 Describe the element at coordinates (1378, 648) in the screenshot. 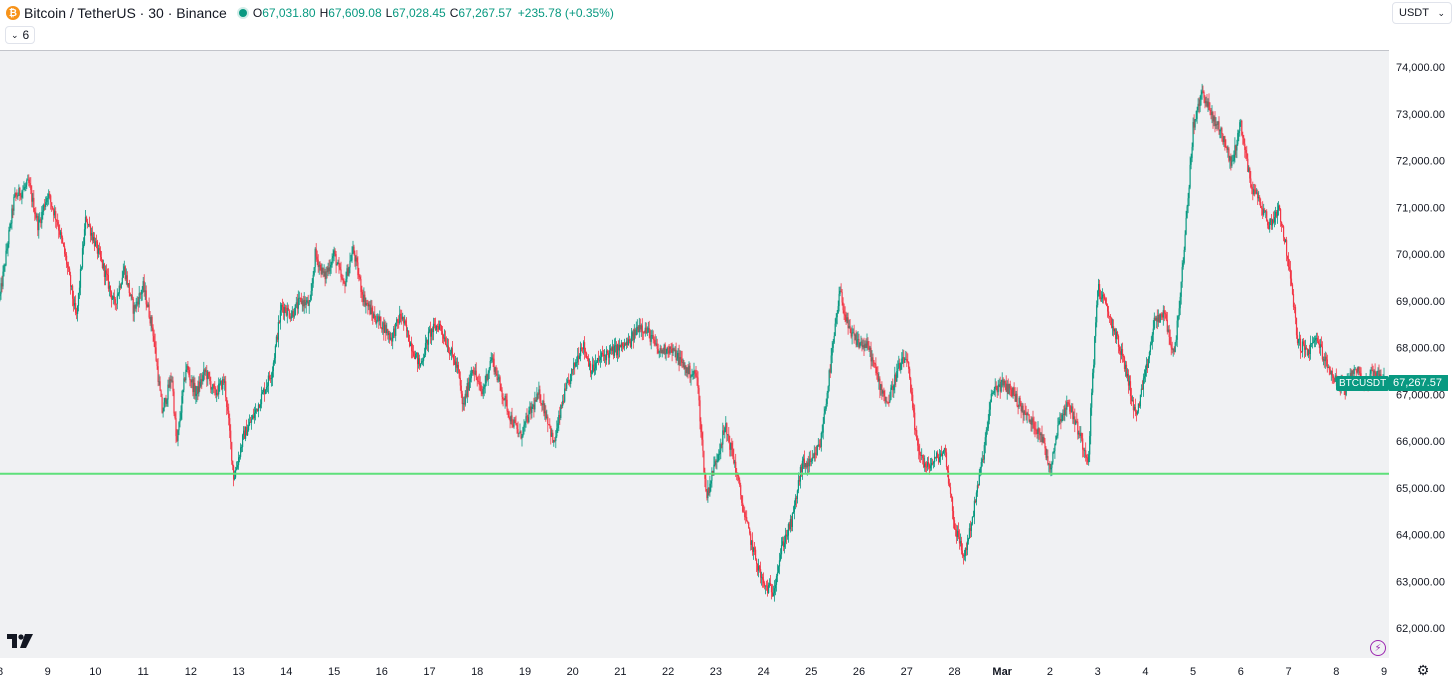

I see `lightning-icon: ⚡` at that location.